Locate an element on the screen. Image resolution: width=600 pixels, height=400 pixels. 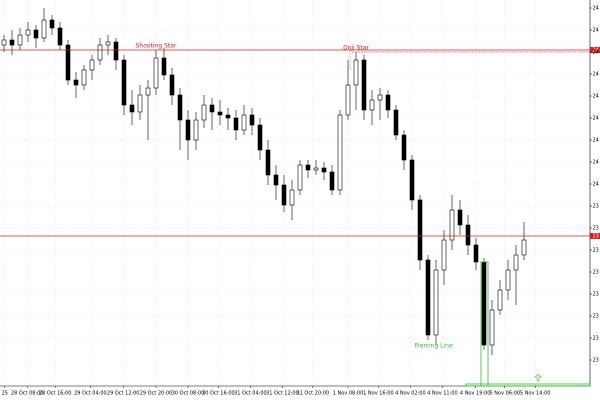
x-tick-label: 29 Oct 20:00 is located at coordinates (156, 394).